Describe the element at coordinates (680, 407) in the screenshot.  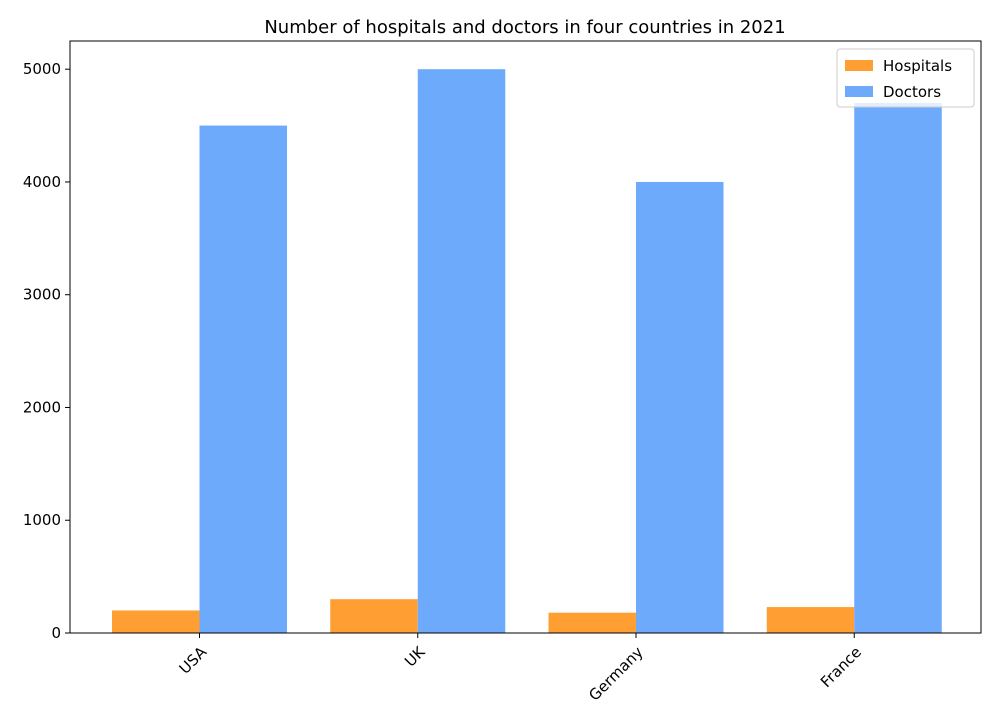
I see `bar-doctors-germany` at that location.